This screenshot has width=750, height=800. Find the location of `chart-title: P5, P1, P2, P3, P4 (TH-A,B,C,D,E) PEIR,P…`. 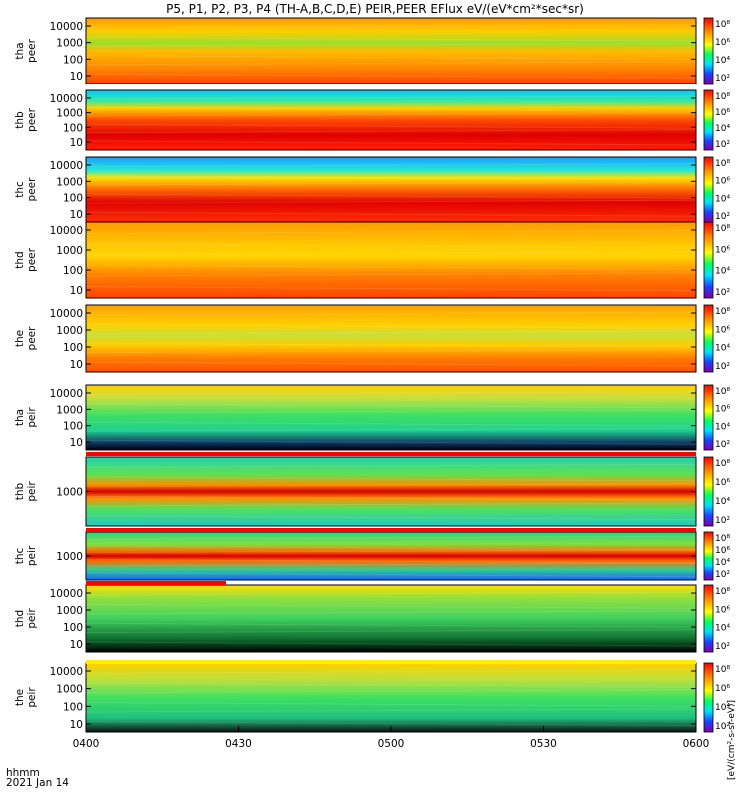

chart-title: P5, P1, P2, P3, P4 (TH-A,B,C,D,E) PEIR,P… is located at coordinates (375, 9).